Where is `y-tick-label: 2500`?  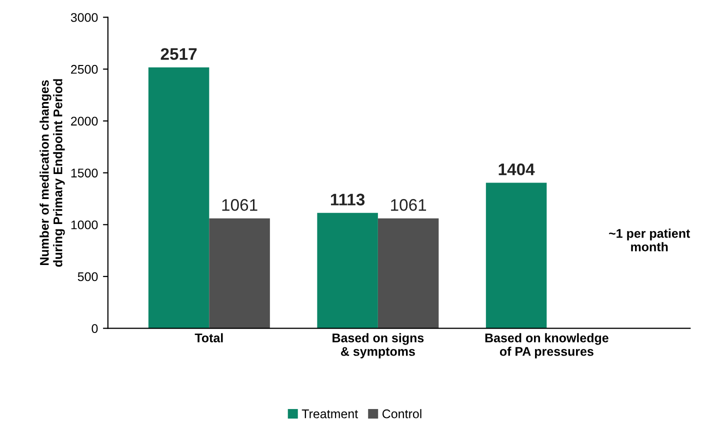 y-tick-label: 2500 is located at coordinates (84, 69).